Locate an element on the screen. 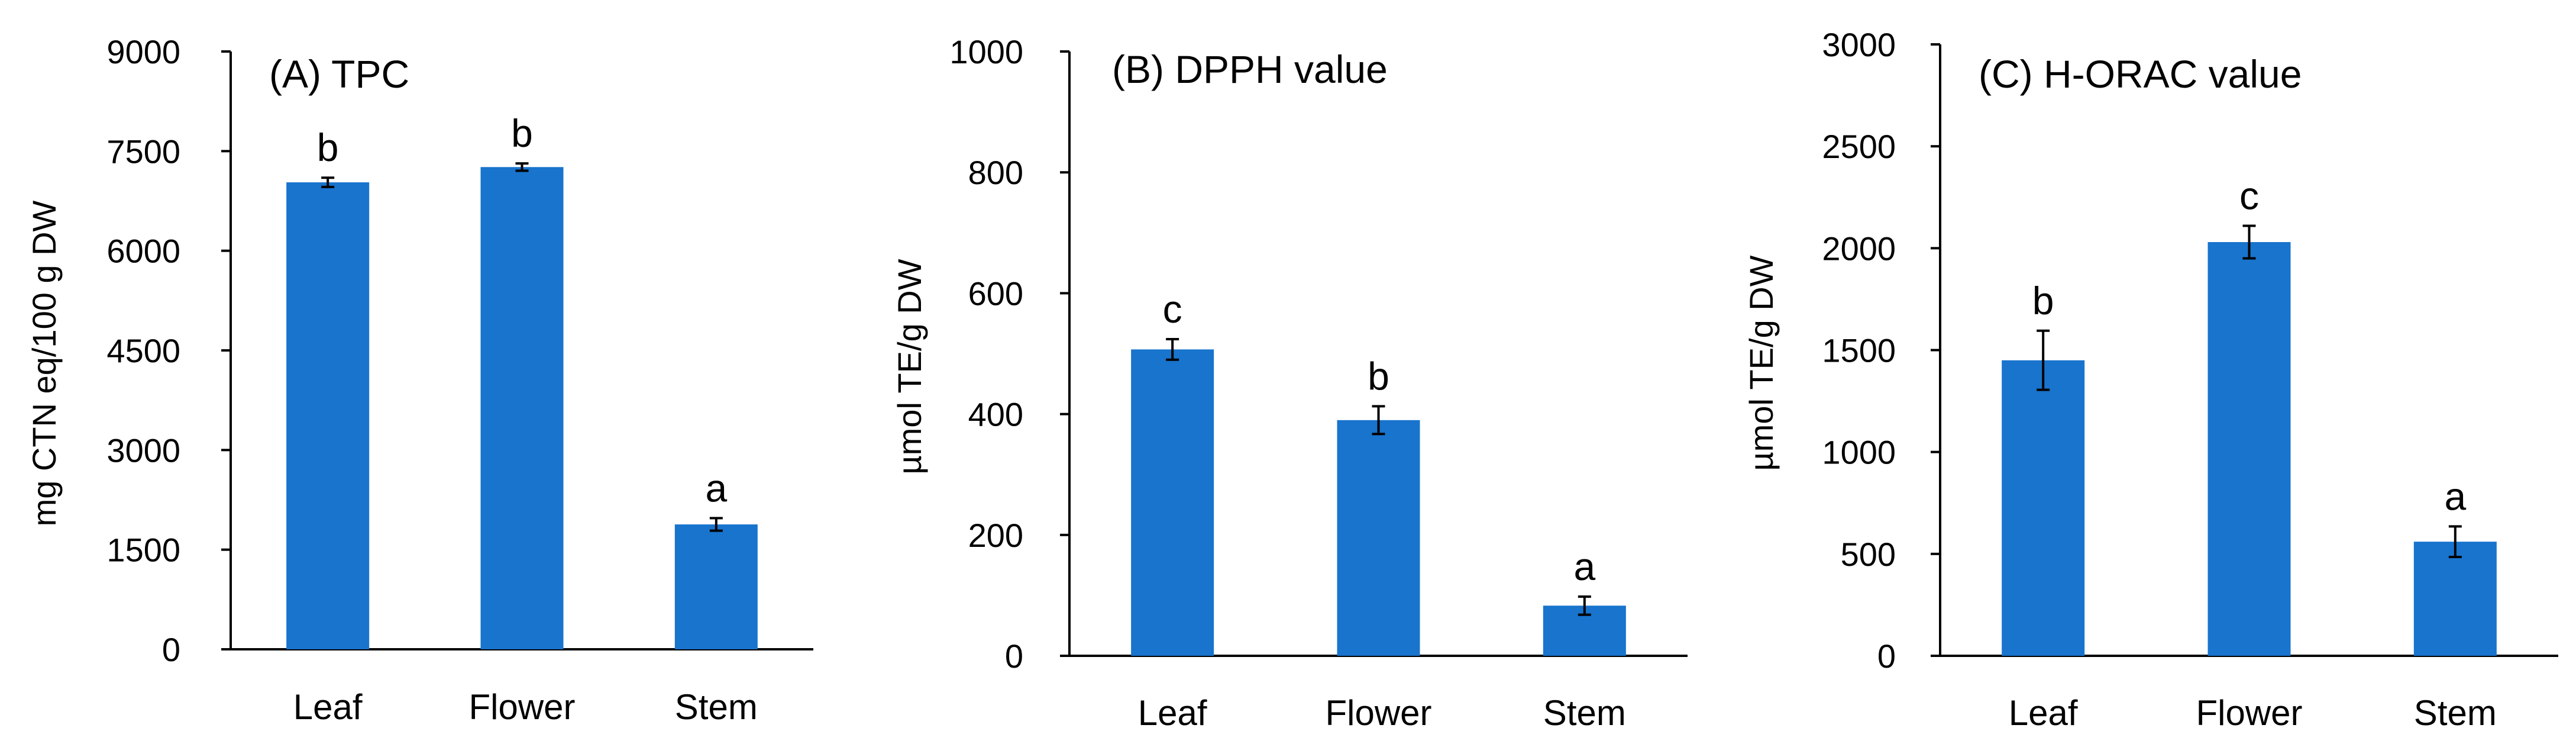 The height and width of the screenshot is (744, 2576). y-tick-label: 2500 is located at coordinates (1859, 146).